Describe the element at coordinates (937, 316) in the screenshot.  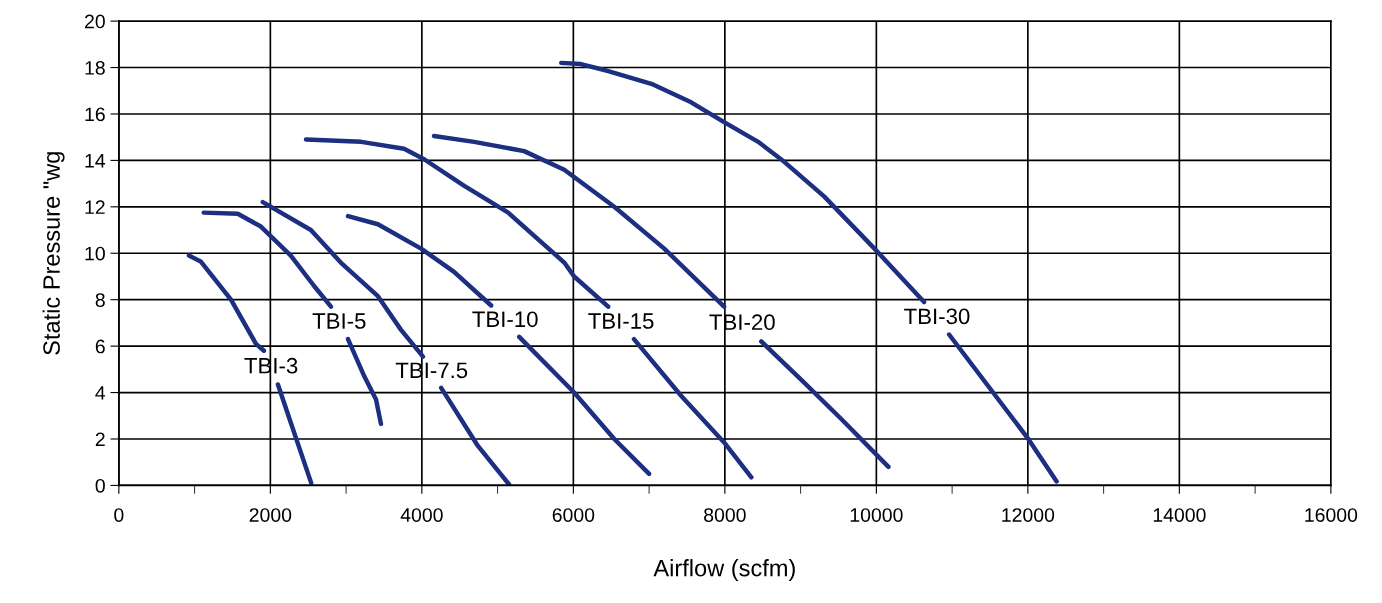
I see `series-label: TBI-30` at that location.